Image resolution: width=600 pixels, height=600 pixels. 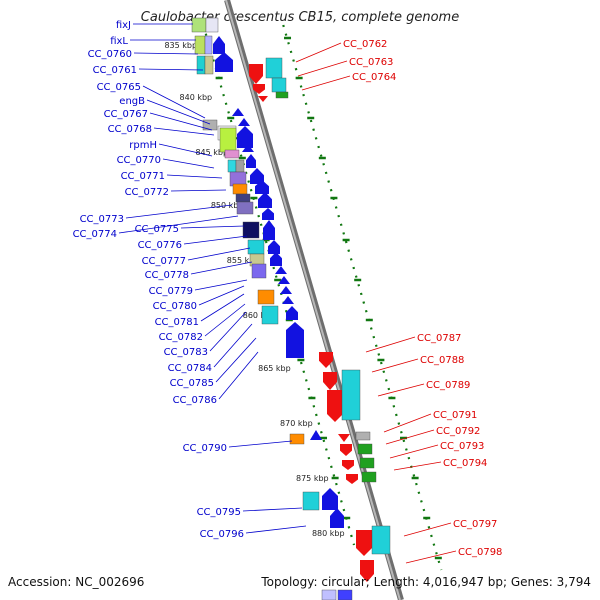 I want to click on left-gene-label: CC_0777, so click(x=164, y=261).